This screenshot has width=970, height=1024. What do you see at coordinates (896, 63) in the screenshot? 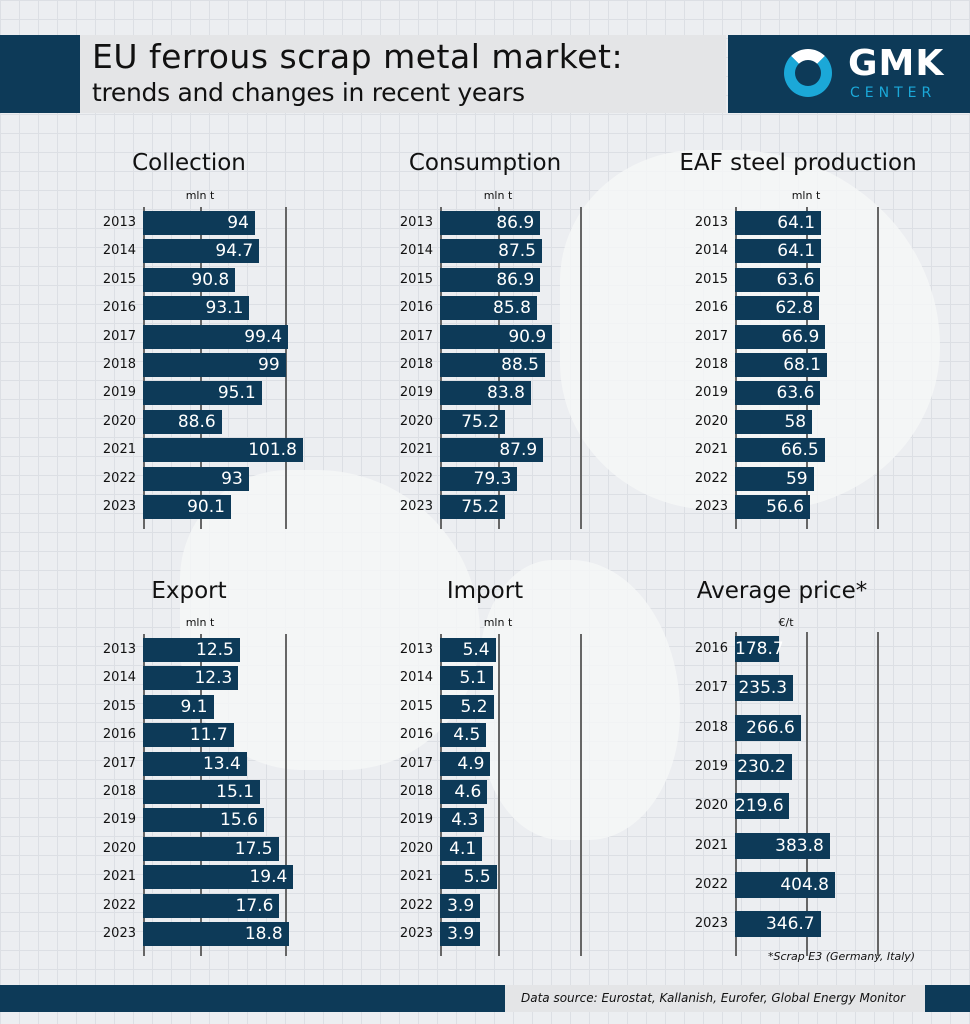
I see `logo-name: GMK` at bounding box center [896, 63].